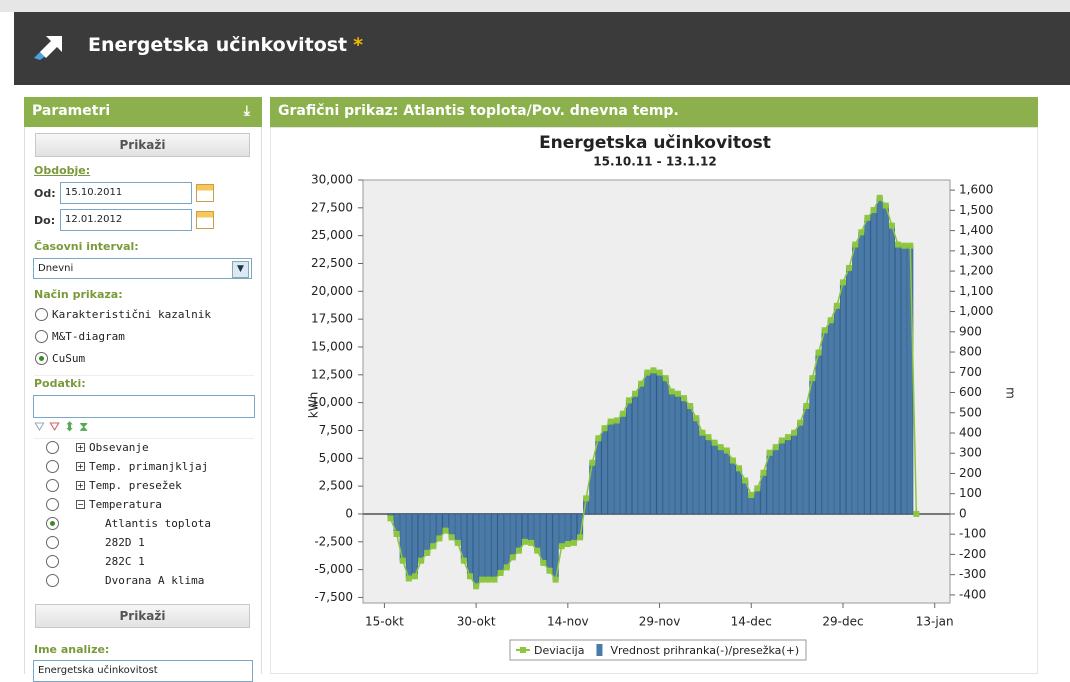  I want to click on data-search, so click(144, 406).